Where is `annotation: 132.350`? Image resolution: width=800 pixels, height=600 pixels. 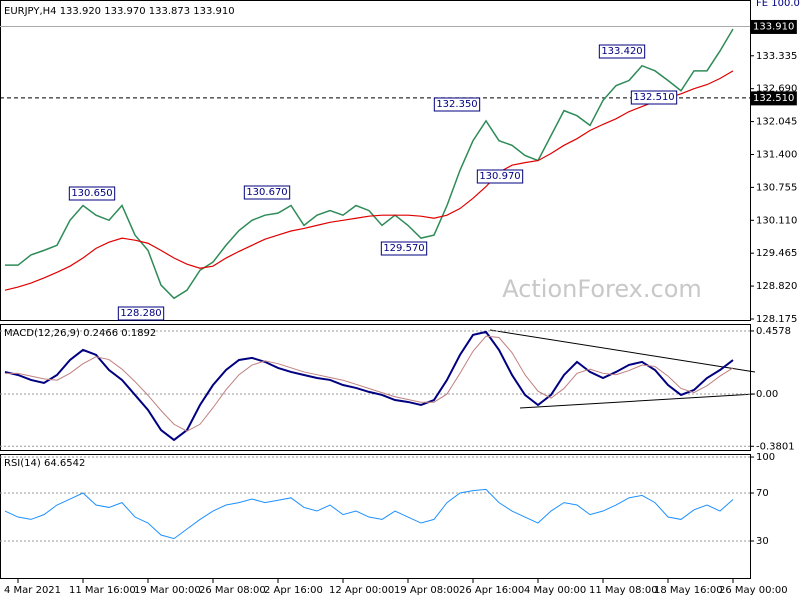 annotation: 132.350 is located at coordinates (456, 104).